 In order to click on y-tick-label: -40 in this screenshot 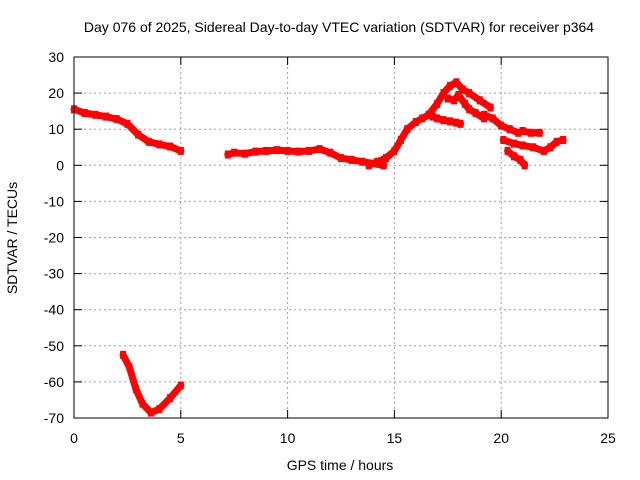, I will do `click(54, 310)`.